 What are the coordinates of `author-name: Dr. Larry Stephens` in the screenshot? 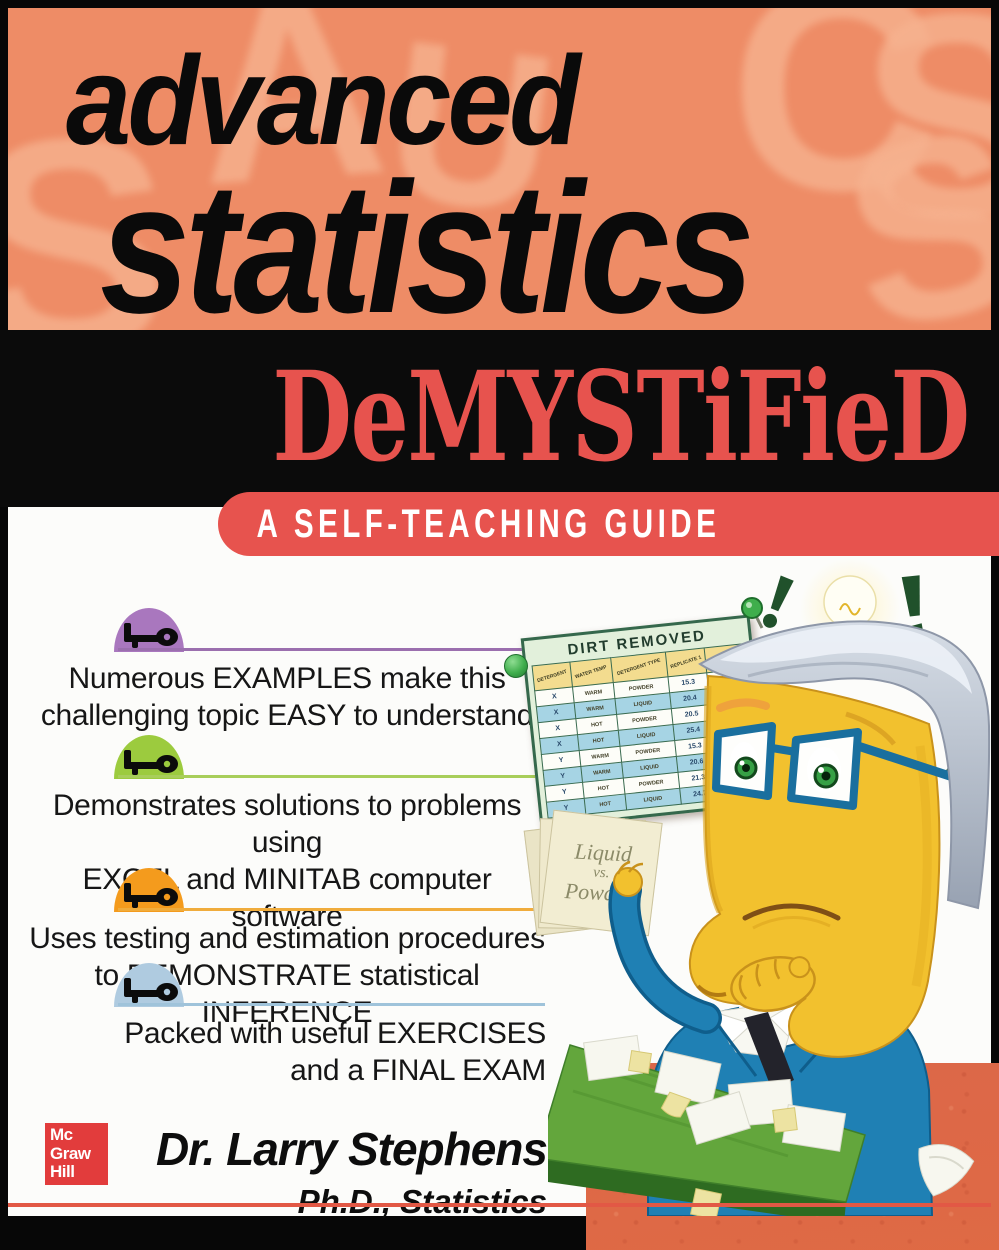 It's located at (351, 1149).